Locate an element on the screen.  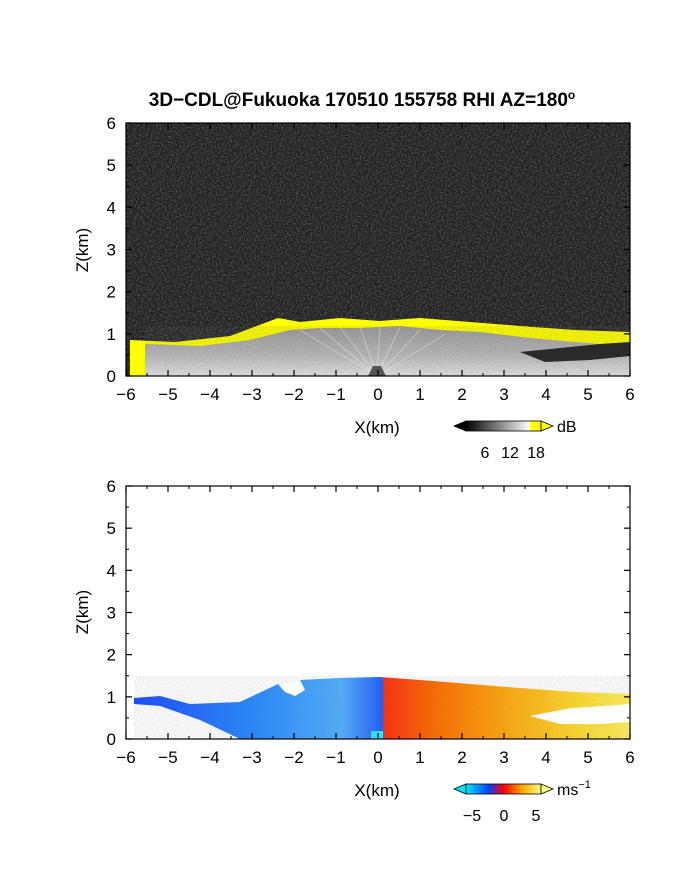
colorbar-tick: 5 is located at coordinates (536, 816).